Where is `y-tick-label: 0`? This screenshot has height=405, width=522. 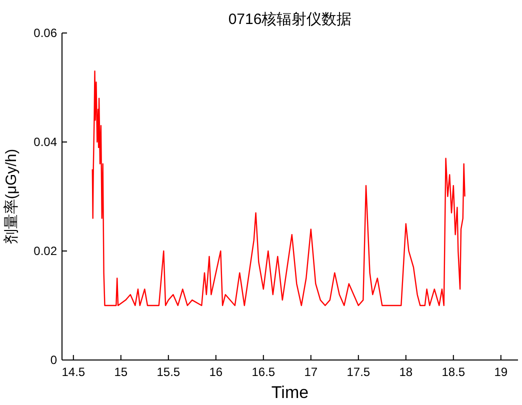 y-tick-label: 0 is located at coordinates (54, 360).